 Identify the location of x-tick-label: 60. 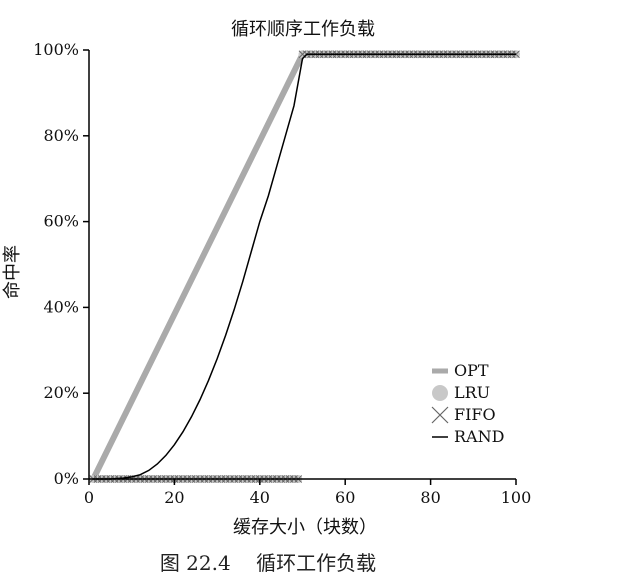
(345, 497).